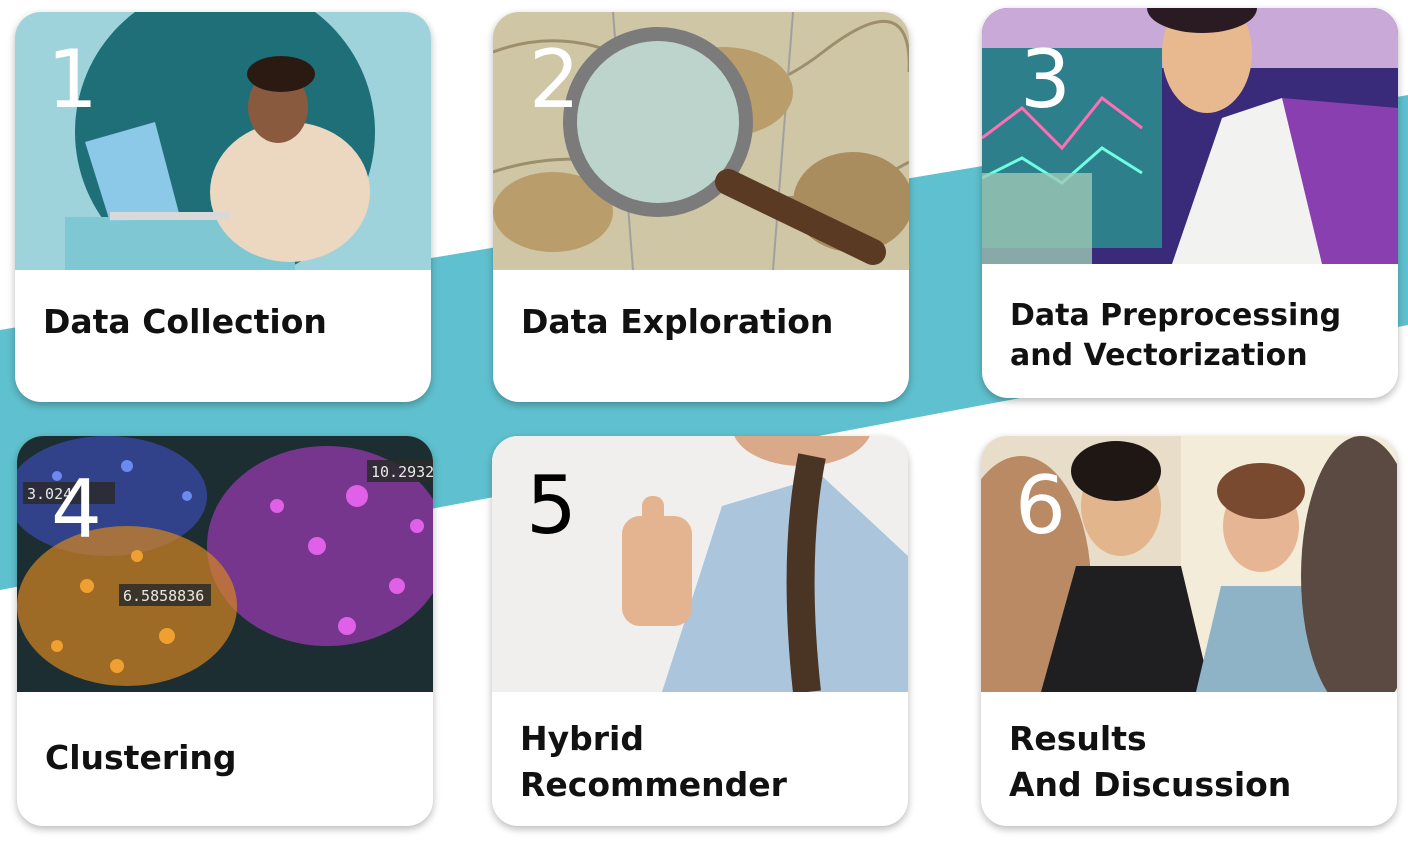  Describe the element at coordinates (185, 321) in the screenshot. I see `step-title: Data Collection` at that location.